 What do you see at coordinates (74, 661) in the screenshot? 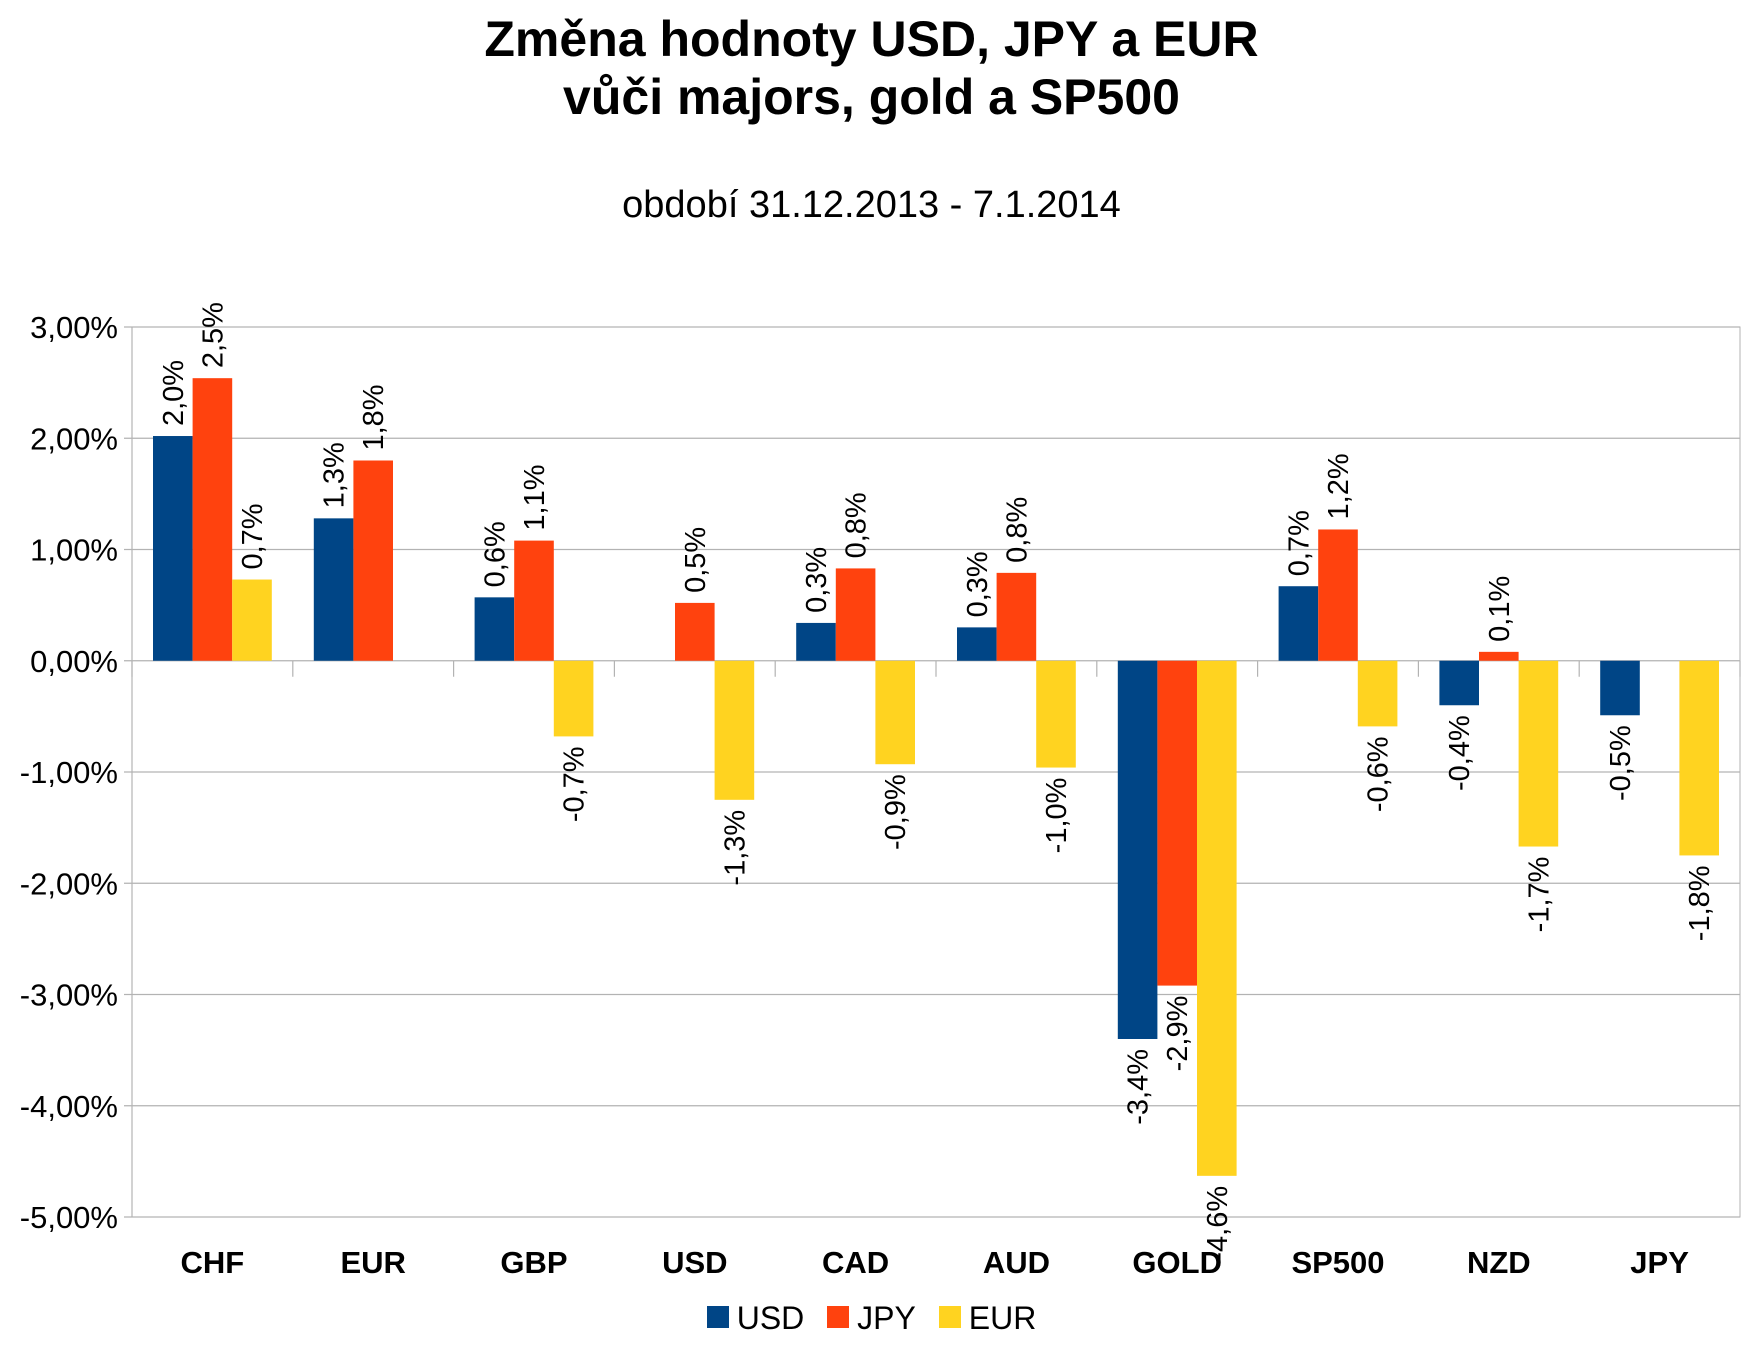
I see `y-tick-label: 0,00%` at bounding box center [74, 661].